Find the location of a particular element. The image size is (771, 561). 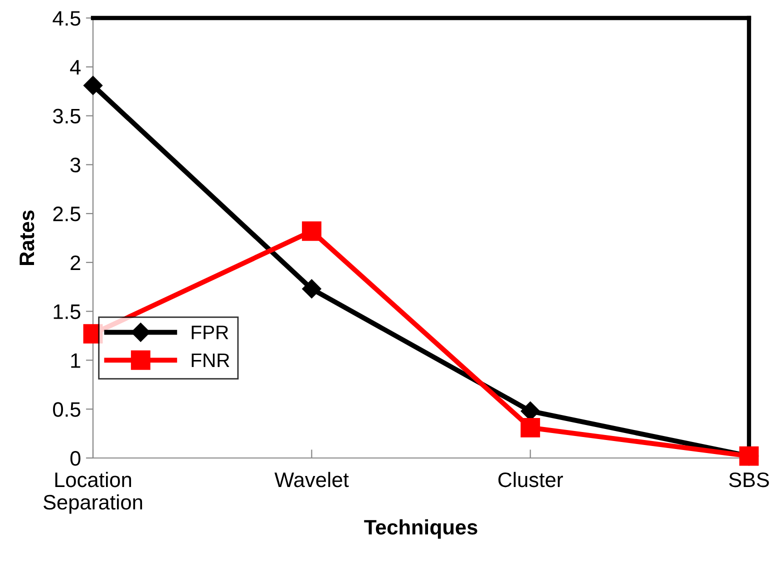

x-tick-label: SBS is located at coordinates (749, 480).